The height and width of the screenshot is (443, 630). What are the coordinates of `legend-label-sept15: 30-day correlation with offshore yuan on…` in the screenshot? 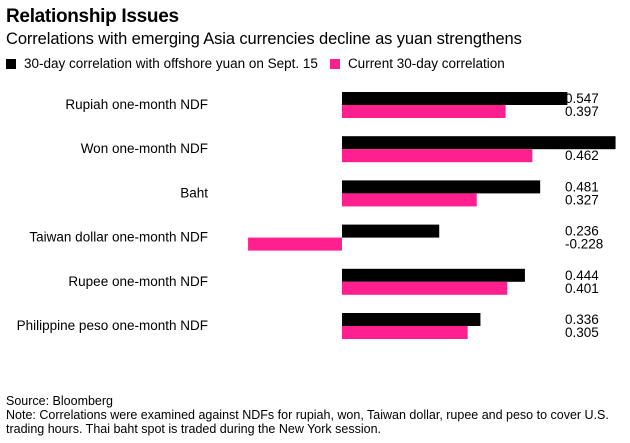 It's located at (171, 63).